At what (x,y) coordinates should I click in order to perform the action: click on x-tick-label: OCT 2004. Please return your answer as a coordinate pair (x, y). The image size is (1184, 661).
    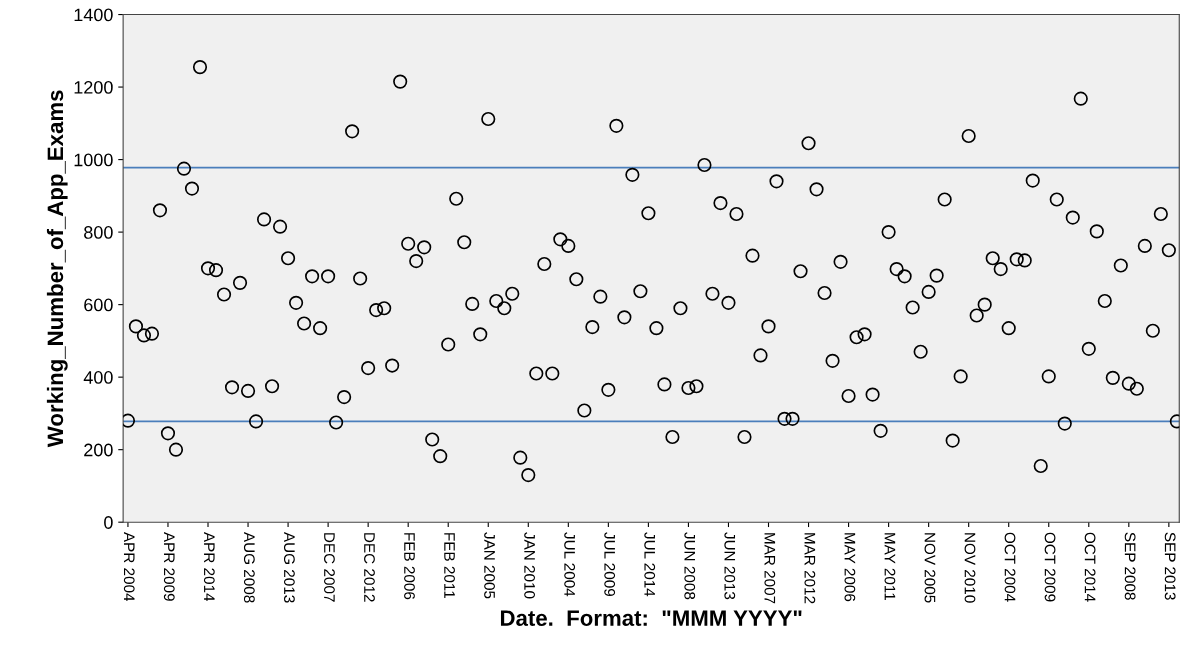
    Looking at the image, I should click on (1010, 567).